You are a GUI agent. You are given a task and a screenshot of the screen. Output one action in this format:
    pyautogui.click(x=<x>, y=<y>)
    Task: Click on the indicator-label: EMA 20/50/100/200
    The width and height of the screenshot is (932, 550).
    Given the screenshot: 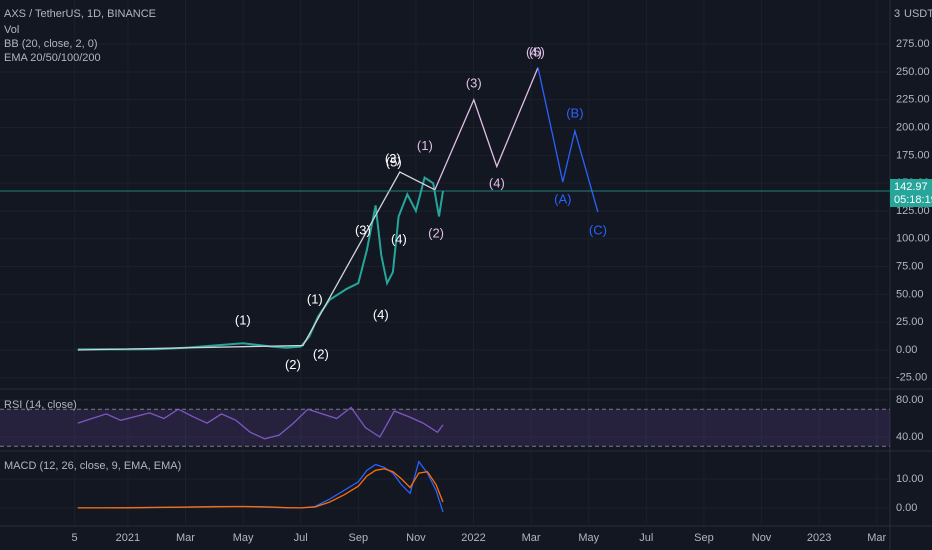 What is the action you would take?
    pyautogui.click(x=52, y=58)
    